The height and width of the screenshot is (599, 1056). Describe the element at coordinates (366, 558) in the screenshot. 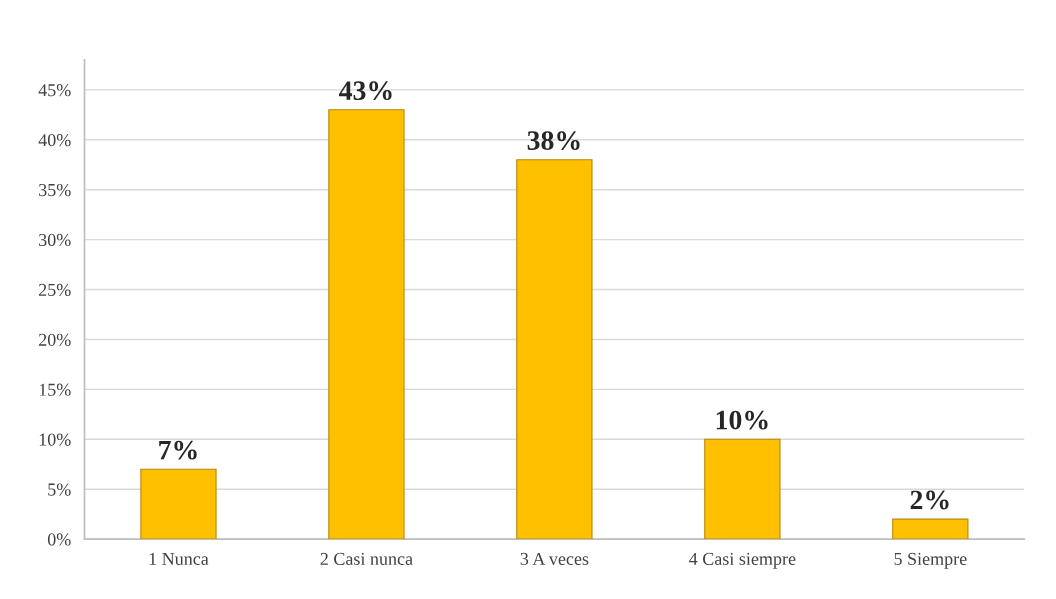

I see `x-tick-label: 2 Casi nunca` at that location.